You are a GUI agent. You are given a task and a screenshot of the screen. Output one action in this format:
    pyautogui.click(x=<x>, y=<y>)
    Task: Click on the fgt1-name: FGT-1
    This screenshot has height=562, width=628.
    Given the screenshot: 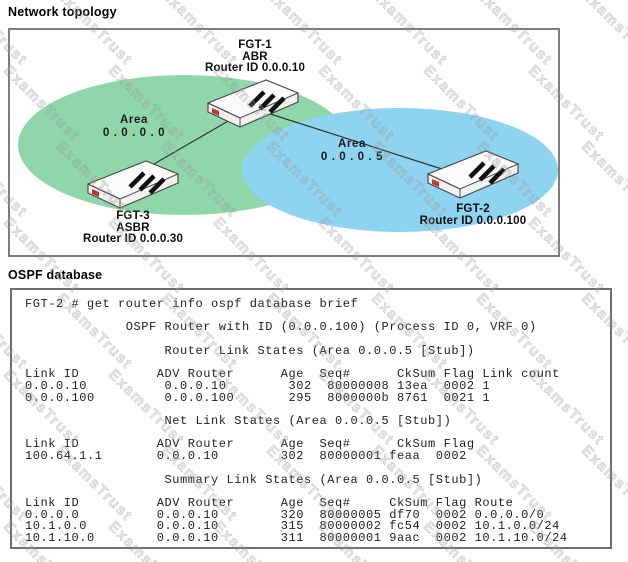 What is the action you would take?
    pyautogui.click(x=255, y=45)
    